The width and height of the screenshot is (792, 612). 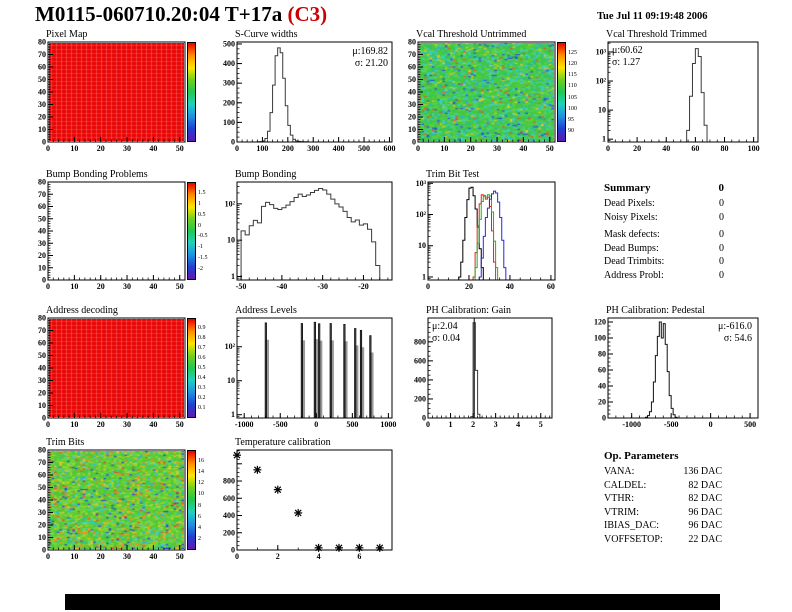 I want to click on timestamp: Tue Jul 11 09:19:48 2006, so click(x=652, y=16).